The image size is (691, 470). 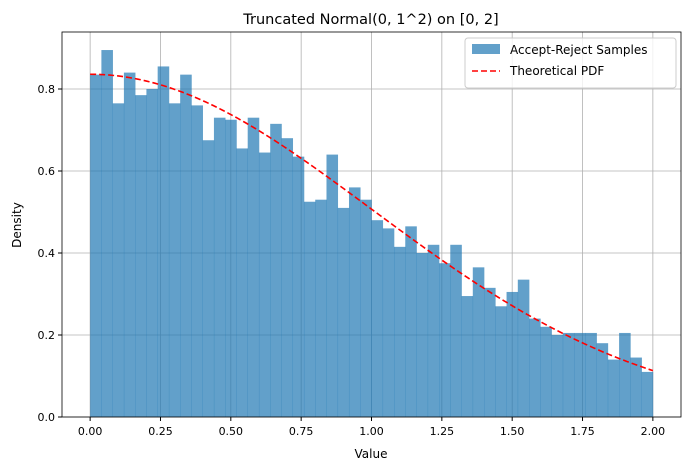 What do you see at coordinates (512, 431) in the screenshot?
I see `x-tick-label: 1.50` at bounding box center [512, 431].